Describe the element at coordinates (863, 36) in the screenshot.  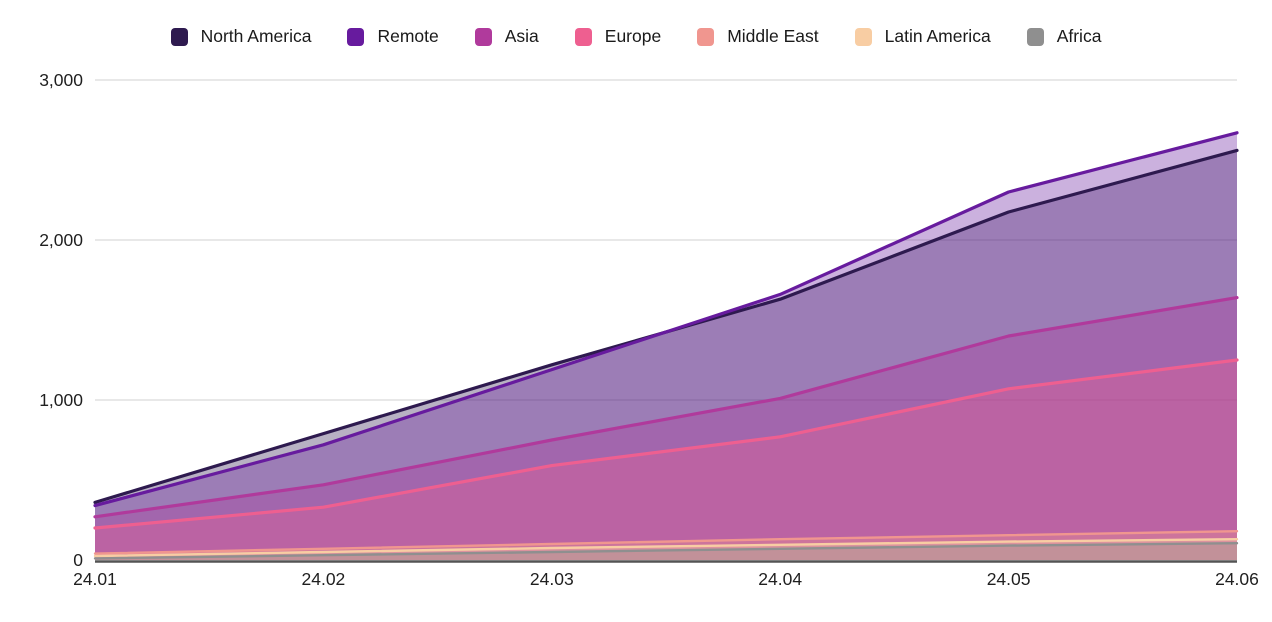
I see `legend-swatch-latin-america` at that location.